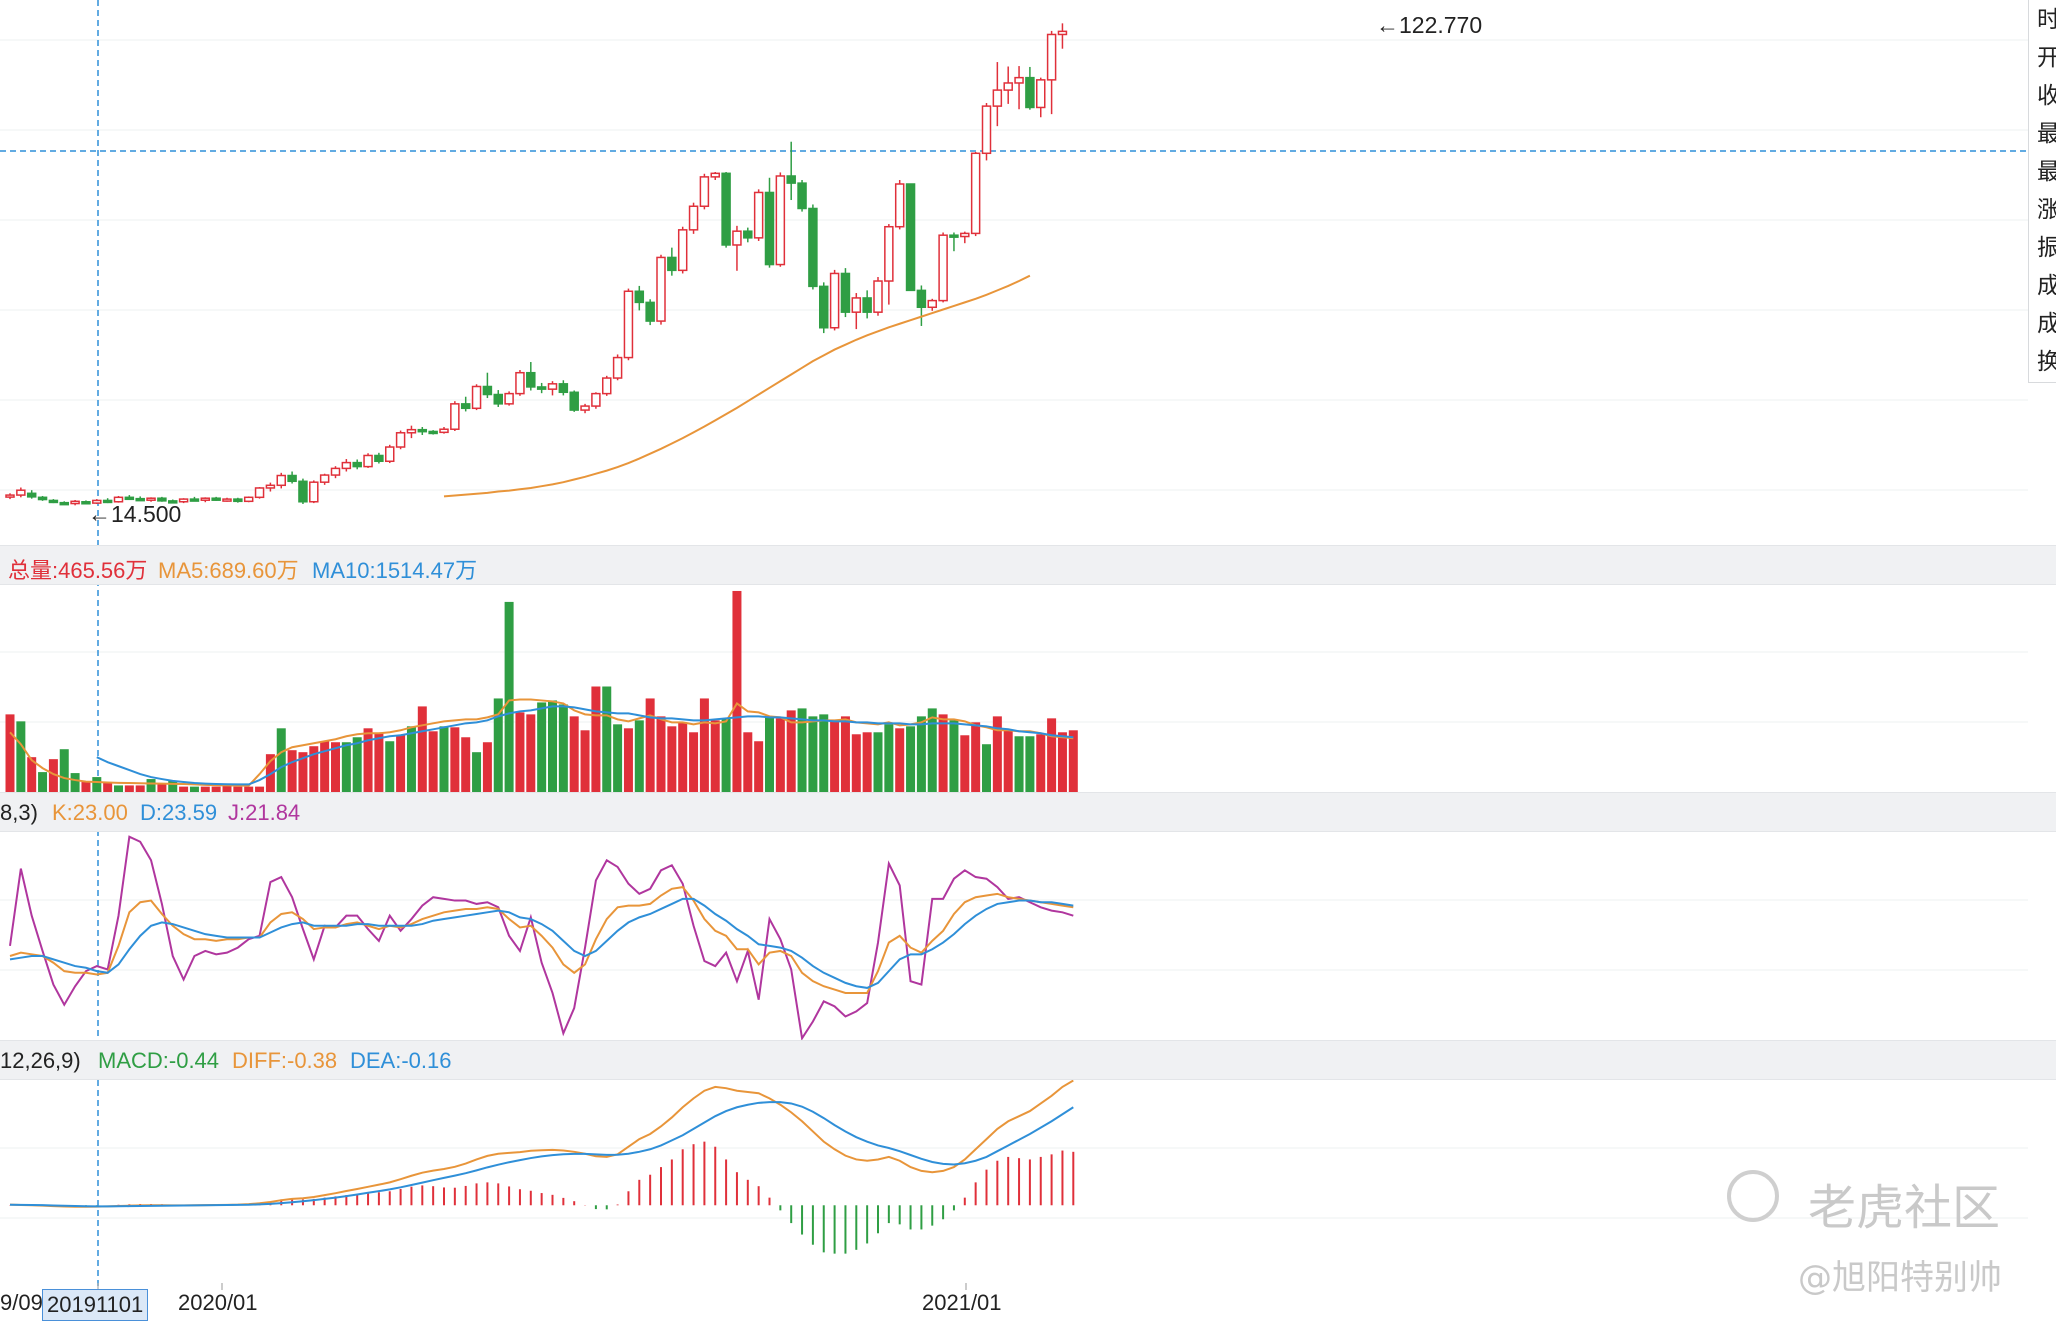  Describe the element at coordinates (2046, 285) in the screenshot. I see `info-label-volume: 成` at that location.